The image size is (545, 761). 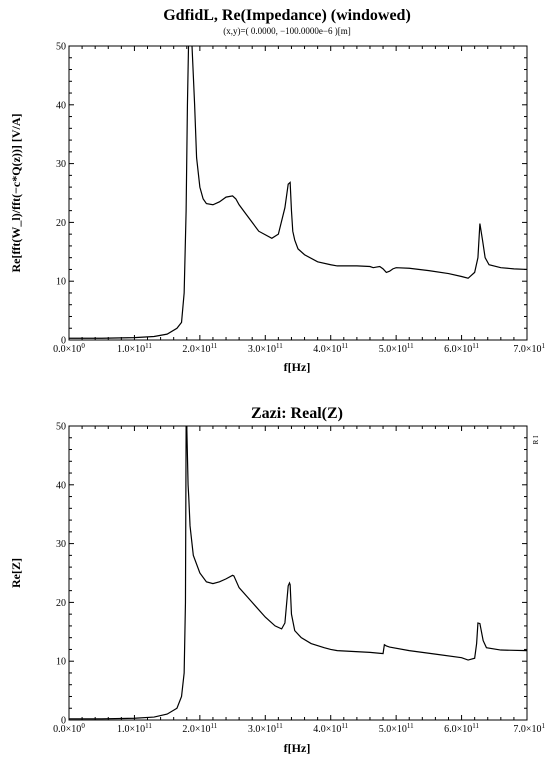 What do you see at coordinates (297, 413) in the screenshot?
I see `bottom-chart-title: Zazi: Real(Z)` at bounding box center [297, 413].